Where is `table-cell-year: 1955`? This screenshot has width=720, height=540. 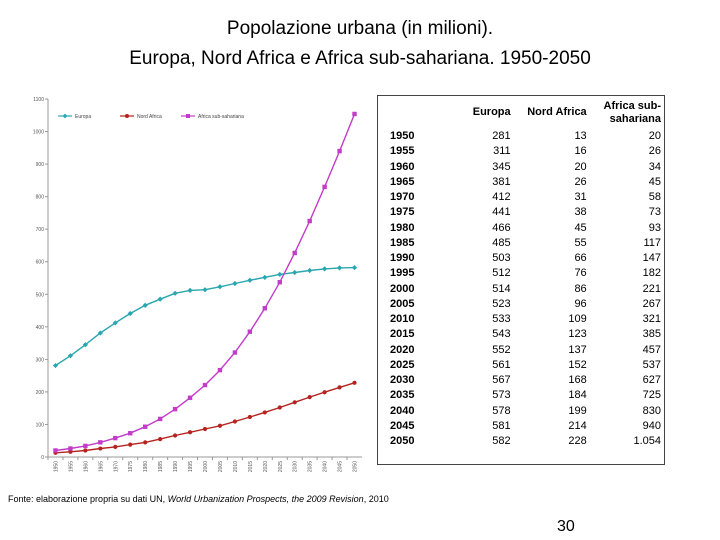
table-cell-year: 1955 is located at coordinates (402, 151).